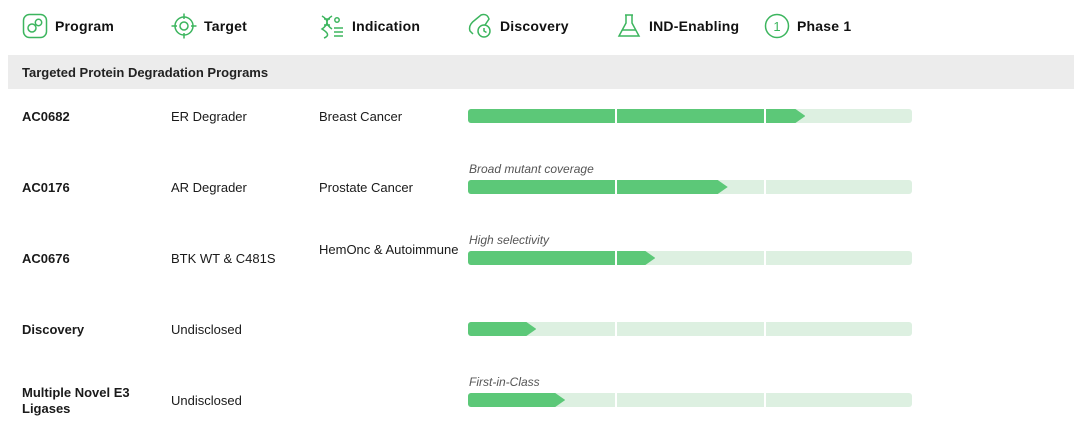 The width and height of the screenshot is (1080, 443). What do you see at coordinates (223, 258) in the screenshot?
I see `target-name: BTK WT & C481S` at bounding box center [223, 258].